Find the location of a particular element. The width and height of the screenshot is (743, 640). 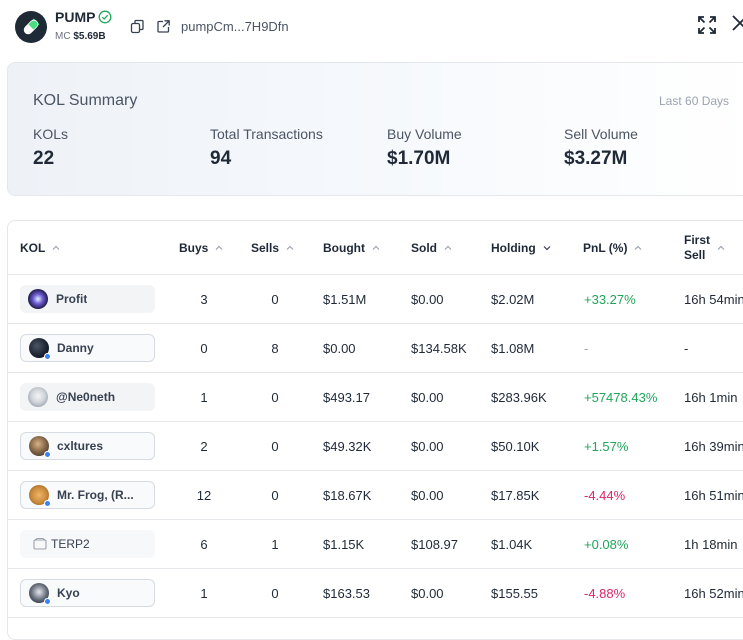

bought-cell: $1.51M is located at coordinates (345, 299).